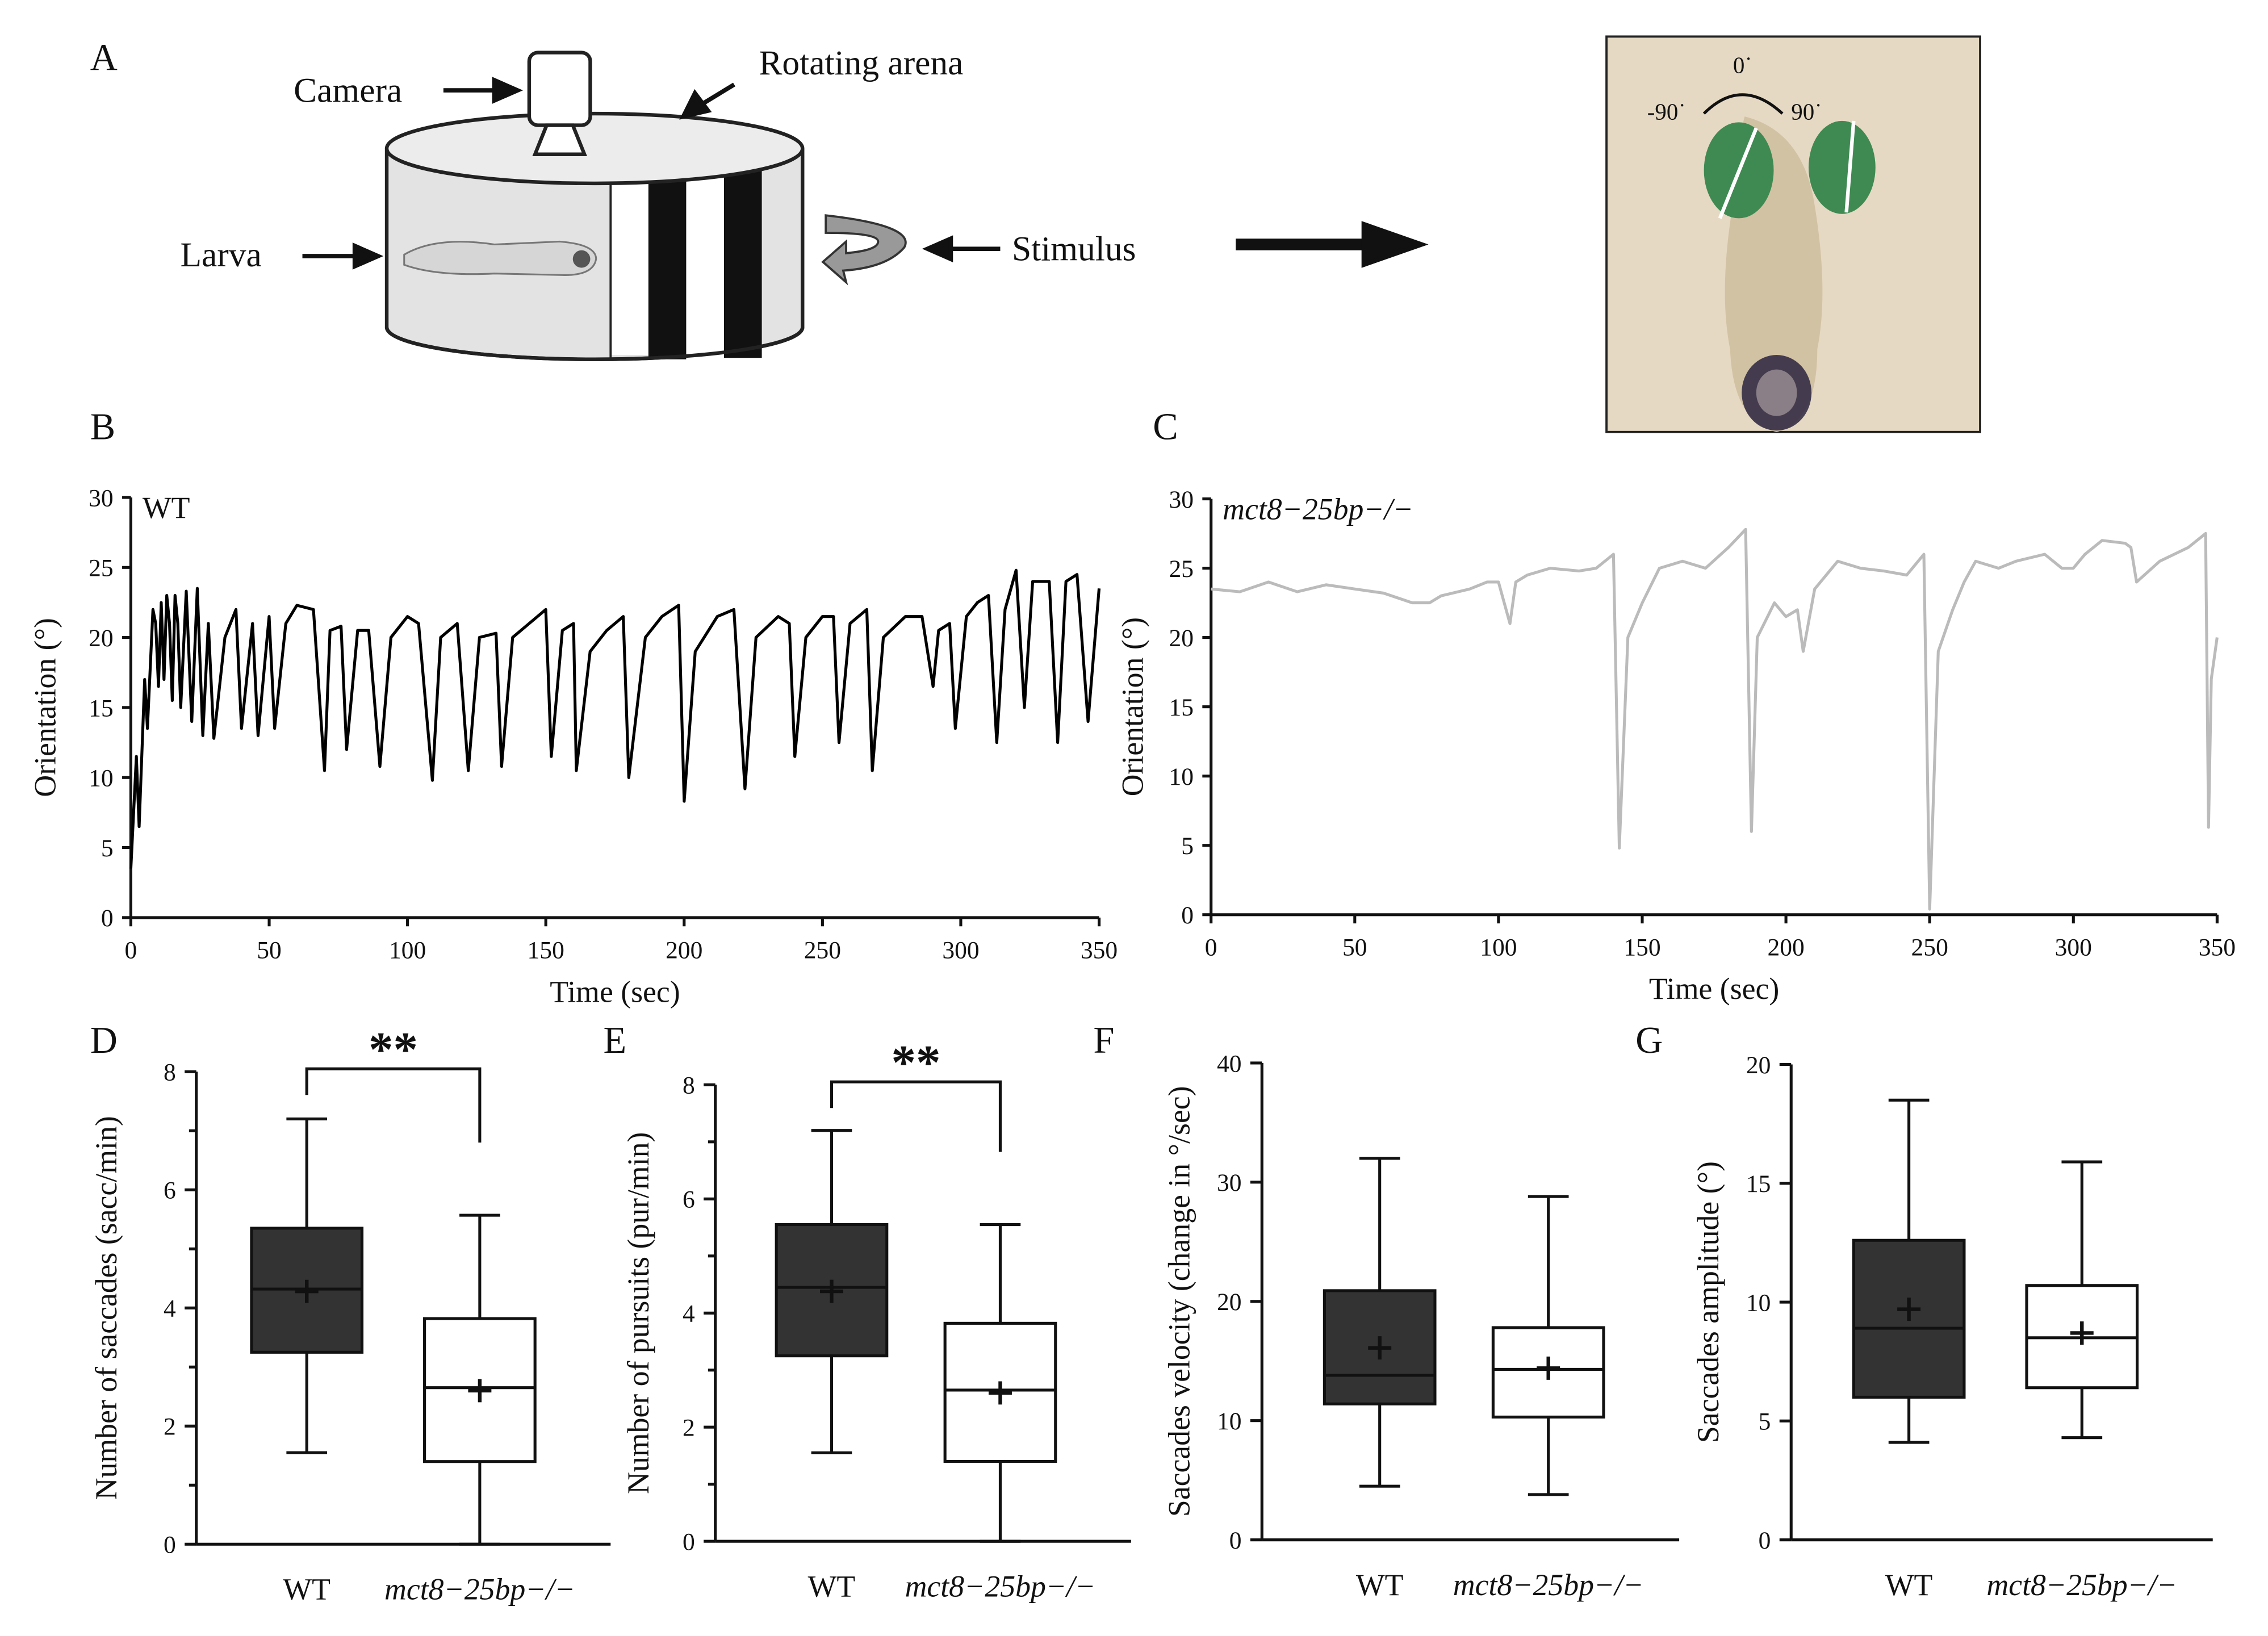 This screenshot has height=1636, width=2268. Describe the element at coordinates (581, 259) in the screenshot. I see `larva-eye` at that location.